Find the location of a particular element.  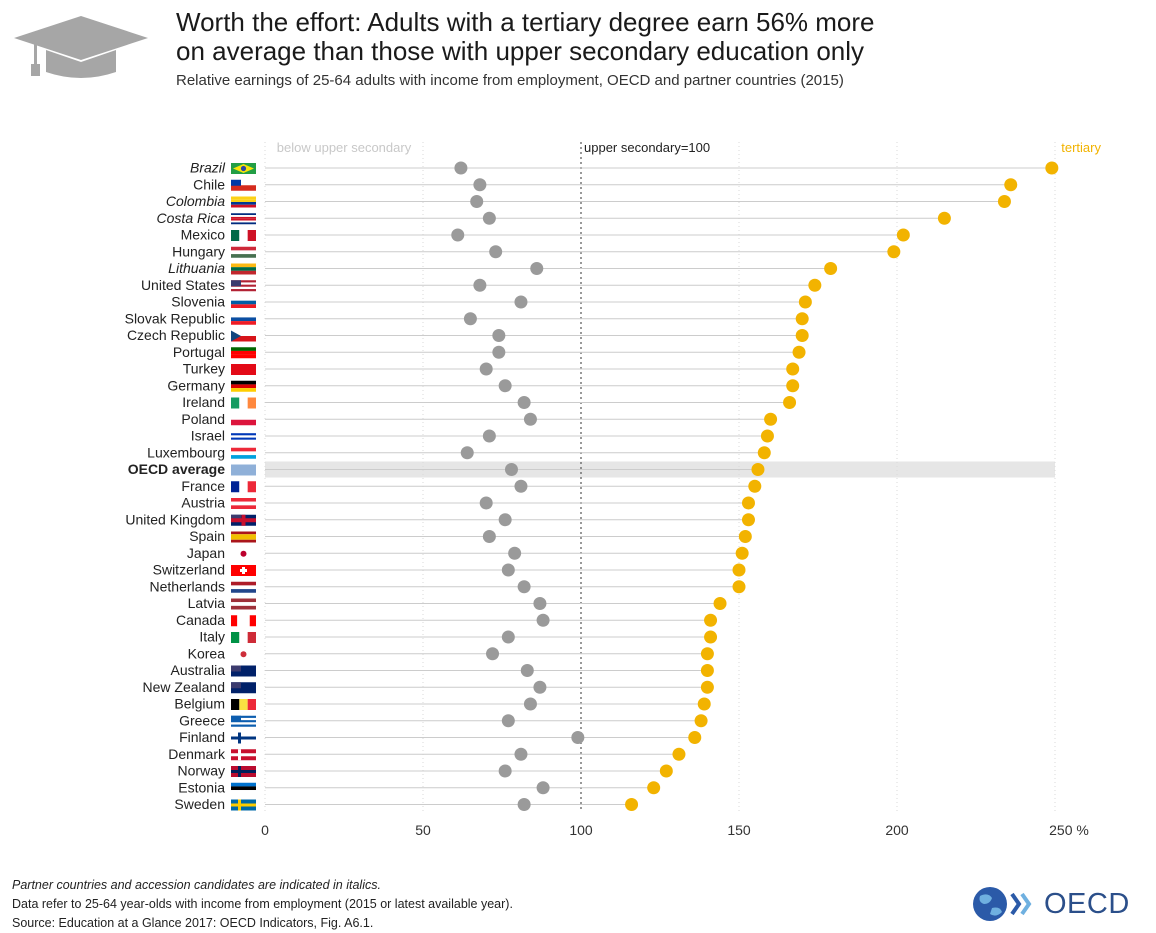

oecd-logo-text: OECD is located at coordinates (1087, 903).